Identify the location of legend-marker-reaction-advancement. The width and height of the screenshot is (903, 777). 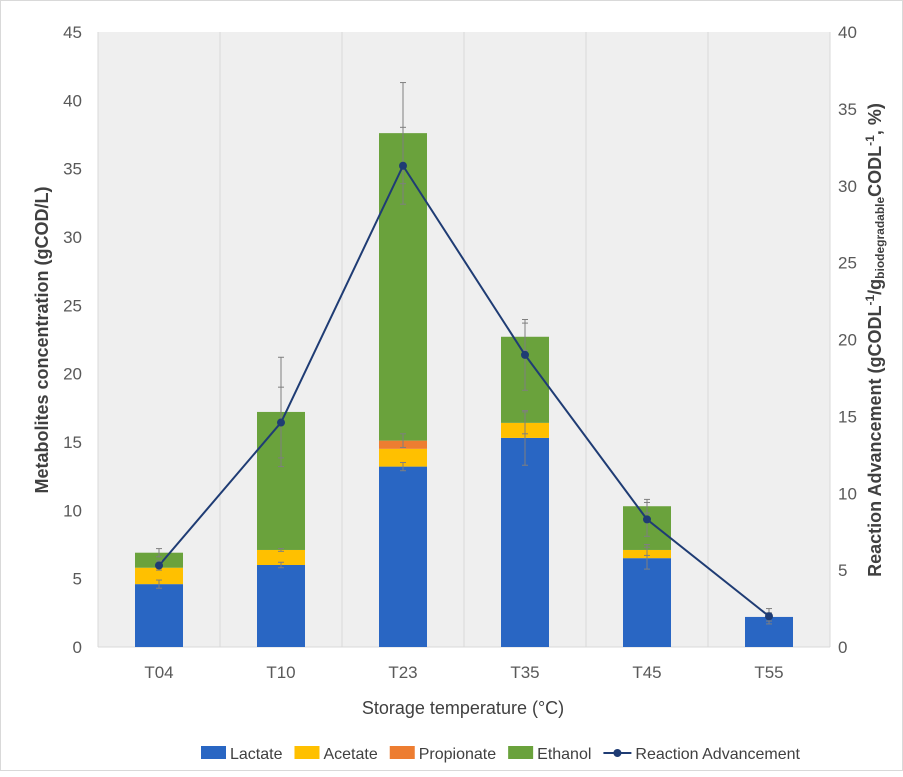
(617, 753).